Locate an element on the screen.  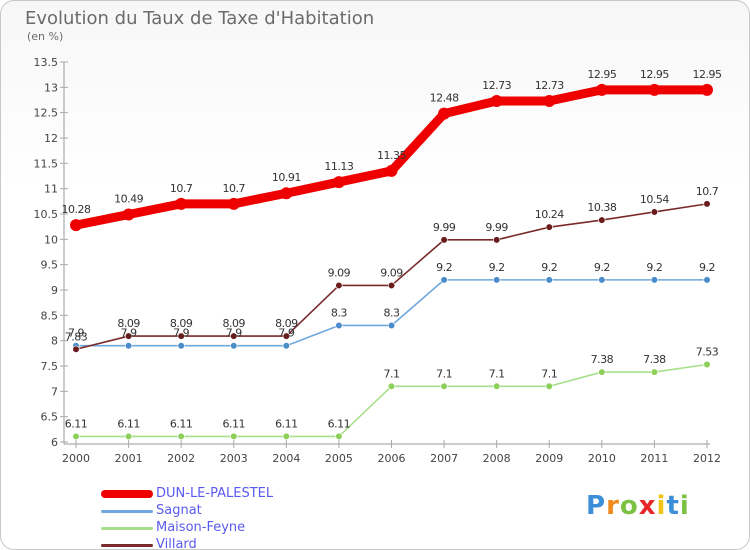
x-tick-label: 2008 is located at coordinates (497, 458).